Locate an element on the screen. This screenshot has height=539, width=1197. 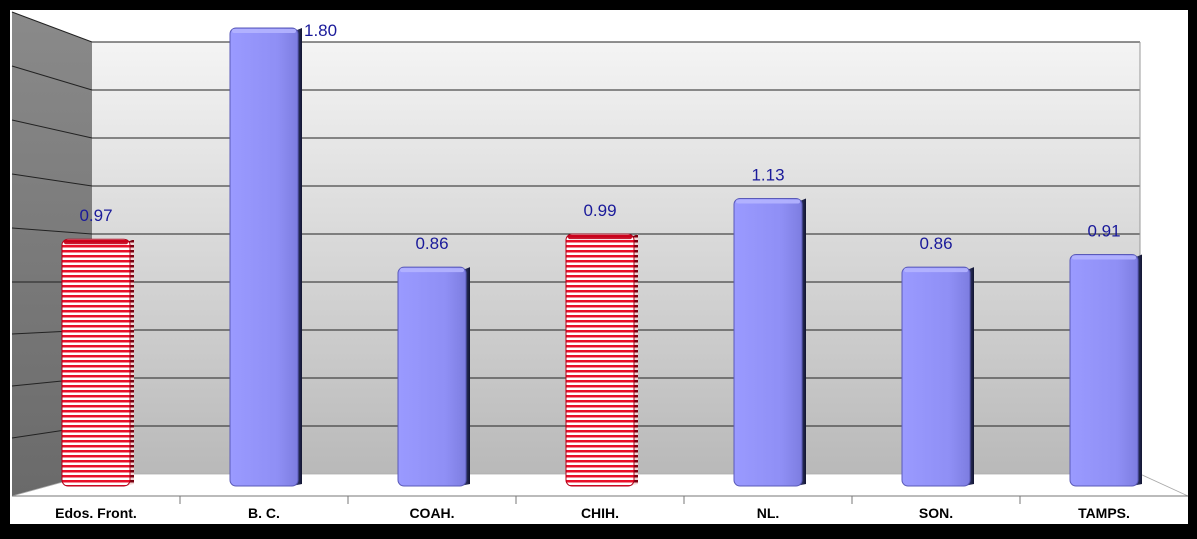
category-labels: Edos. Front. B. C. COAH. CHIH. NL. SON. TAMPS. is located at coordinates (592, 513).